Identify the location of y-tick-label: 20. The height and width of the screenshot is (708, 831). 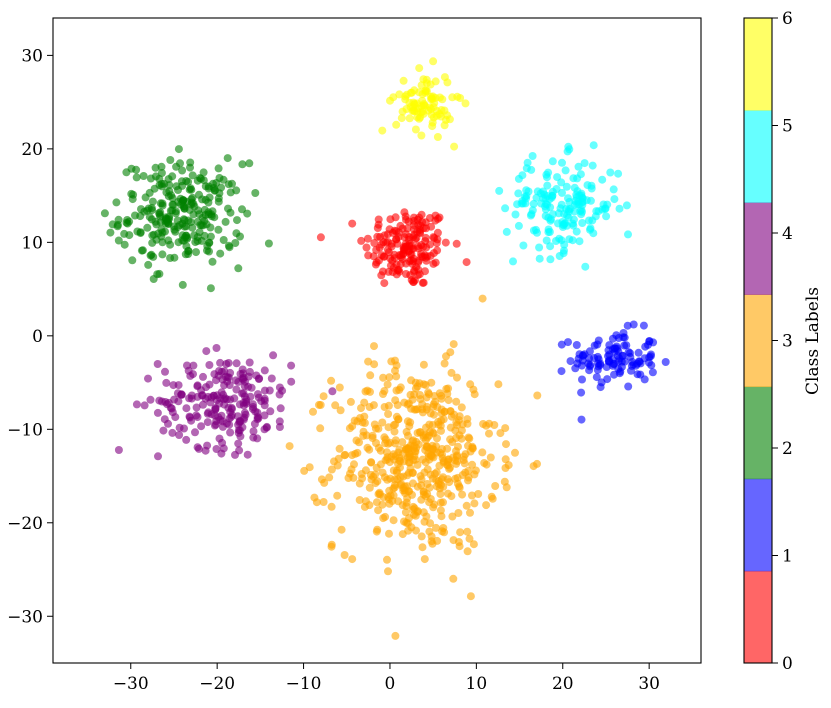
(32, 150).